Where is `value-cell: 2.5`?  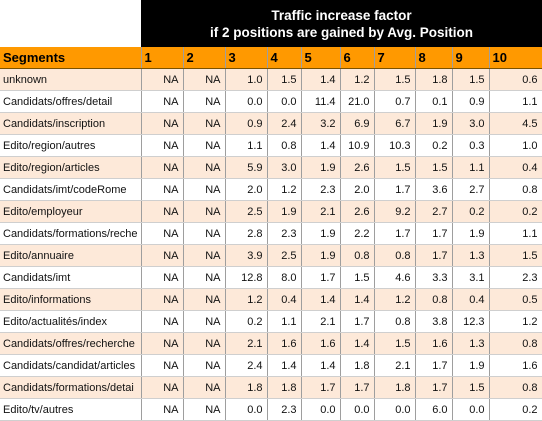
value-cell: 2.5 is located at coordinates (284, 255).